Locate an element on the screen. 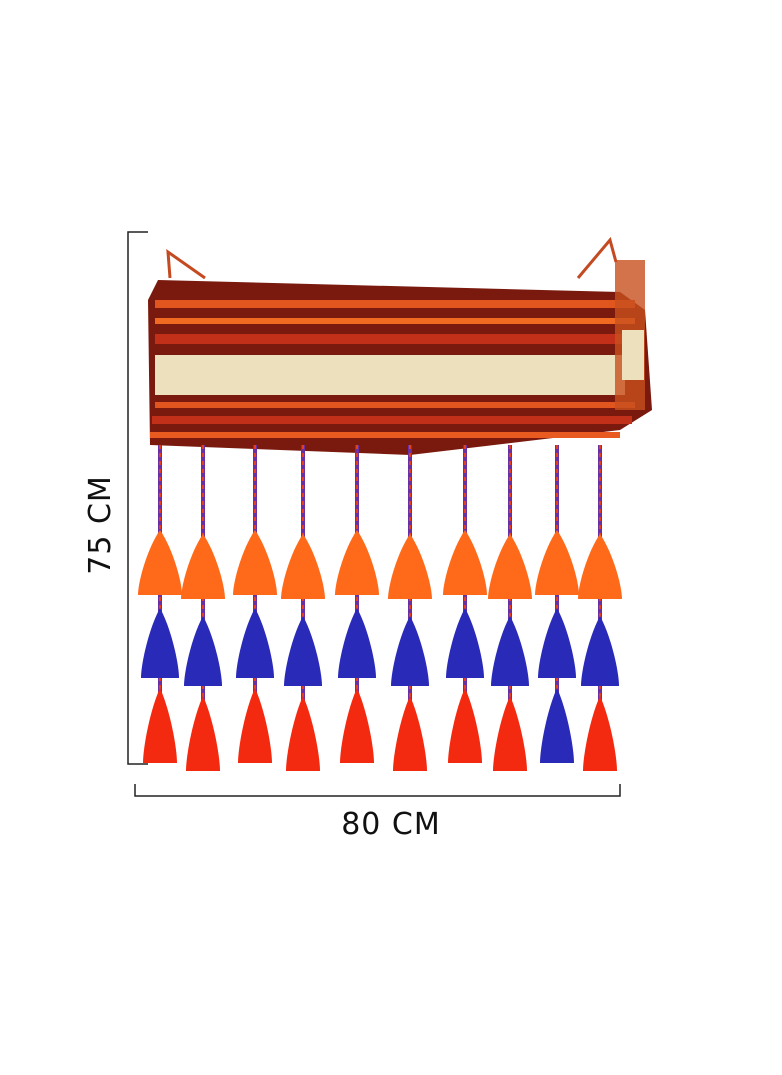 The height and width of the screenshot is (1075, 782). width-label: 80 CM is located at coordinates (391, 824).